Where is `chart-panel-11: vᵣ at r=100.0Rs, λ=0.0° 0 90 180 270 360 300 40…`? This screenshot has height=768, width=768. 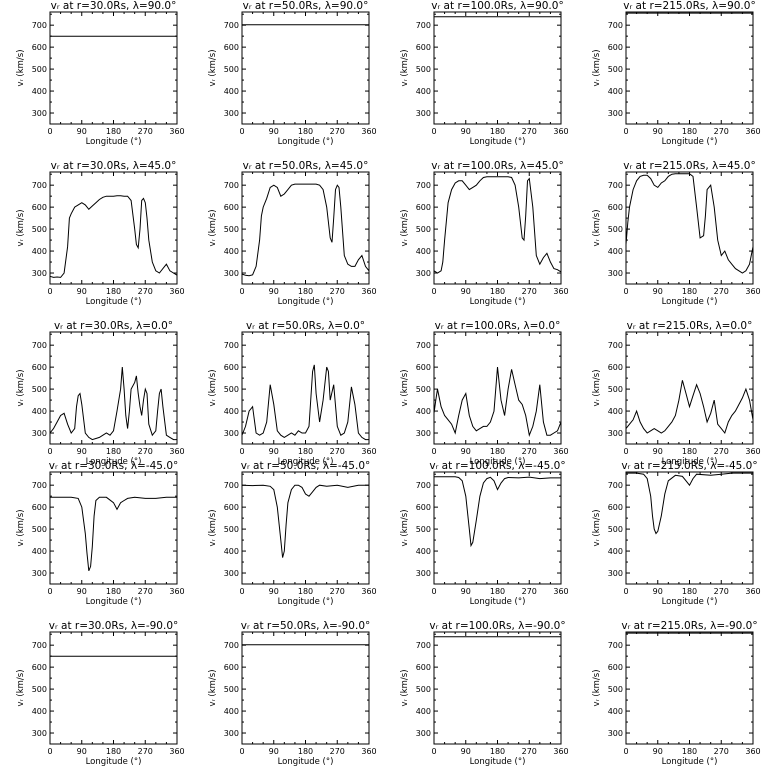 chart-panel-11: vᵣ at r=100.0Rs, λ=0.0° 0 90 180 270 360 300 40… is located at coordinates (484, 393).